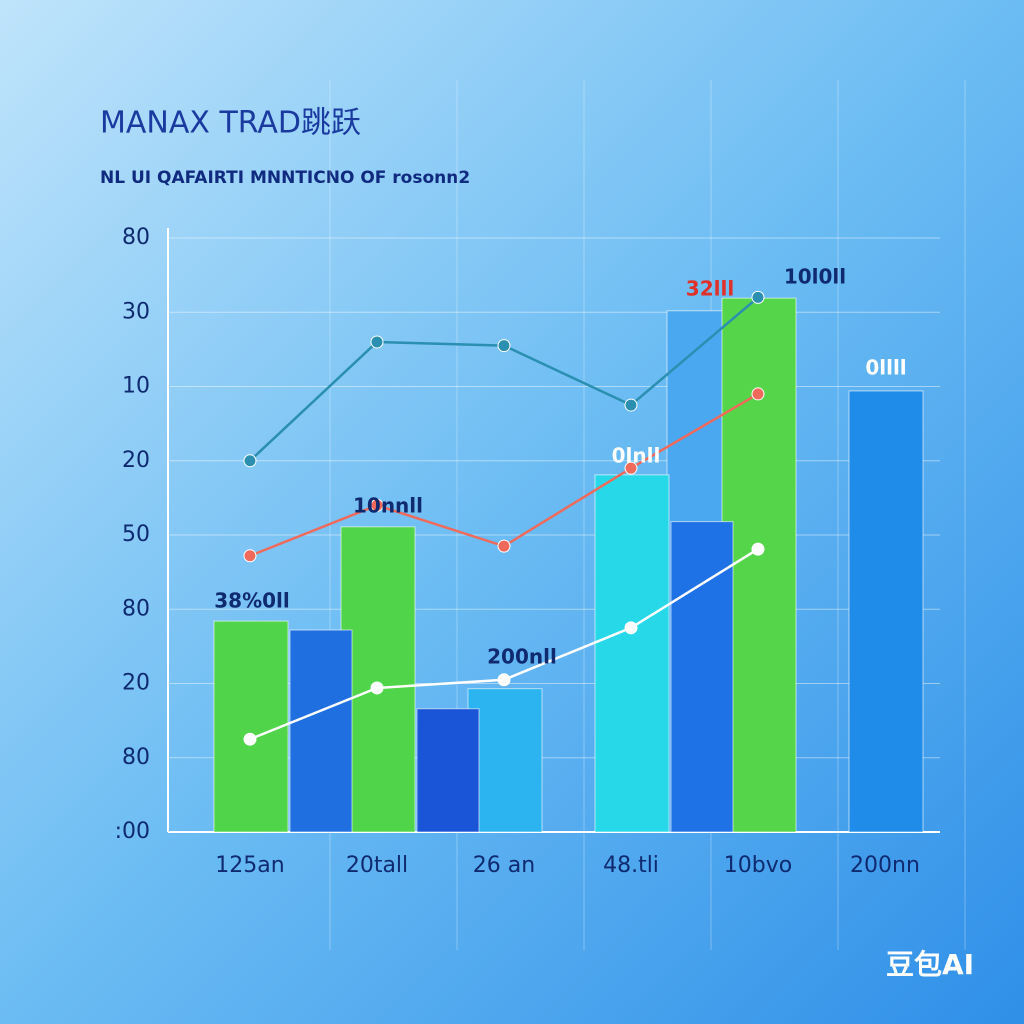 This screenshot has width=1024, height=1024. I want to click on y-tick-label: 10, so click(136, 386).